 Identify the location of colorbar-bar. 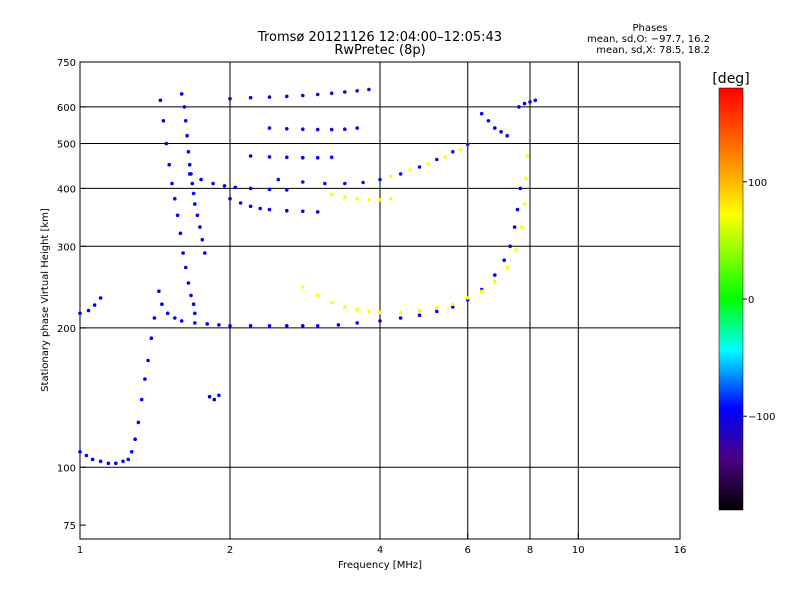
(731, 299).